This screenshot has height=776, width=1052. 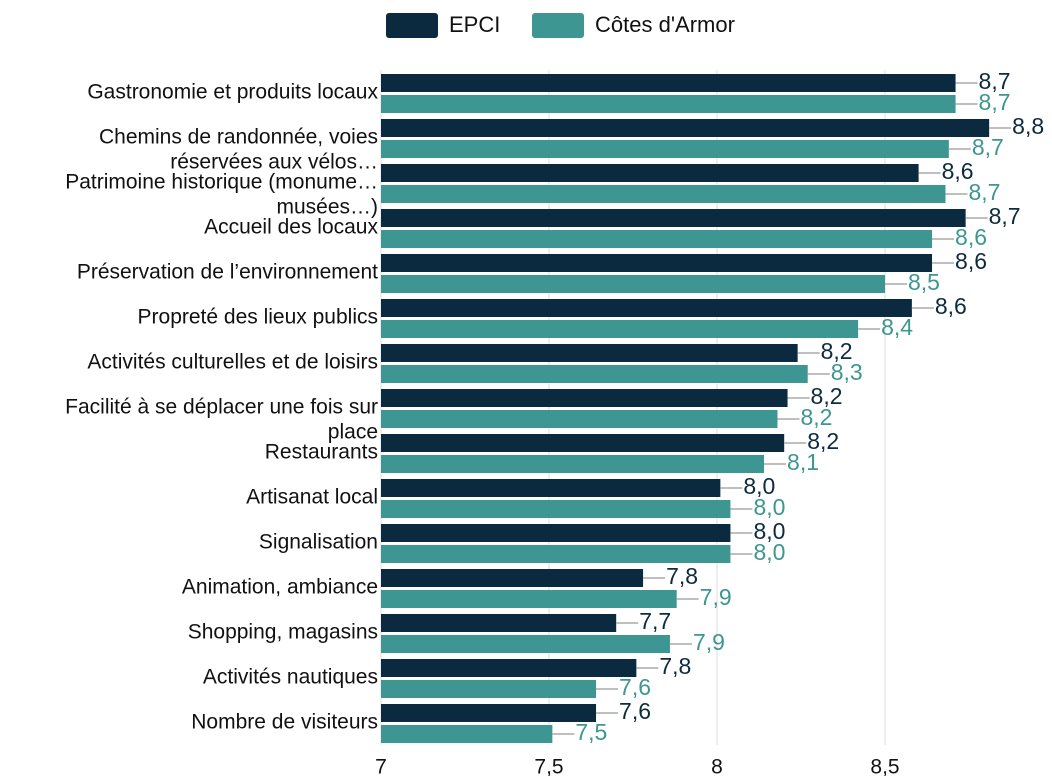 What do you see at coordinates (924, 282) in the screenshot?
I see `value-label: 8,5` at bounding box center [924, 282].